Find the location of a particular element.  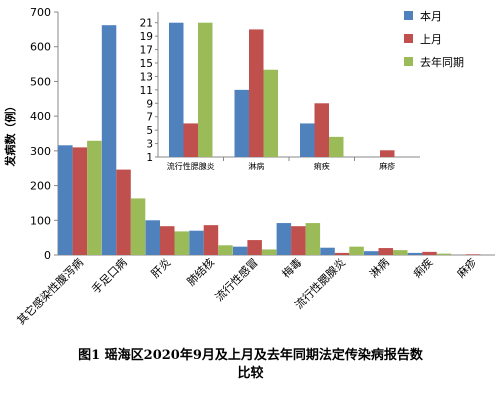

inset-category-label: 麻疹 is located at coordinates (387, 166).